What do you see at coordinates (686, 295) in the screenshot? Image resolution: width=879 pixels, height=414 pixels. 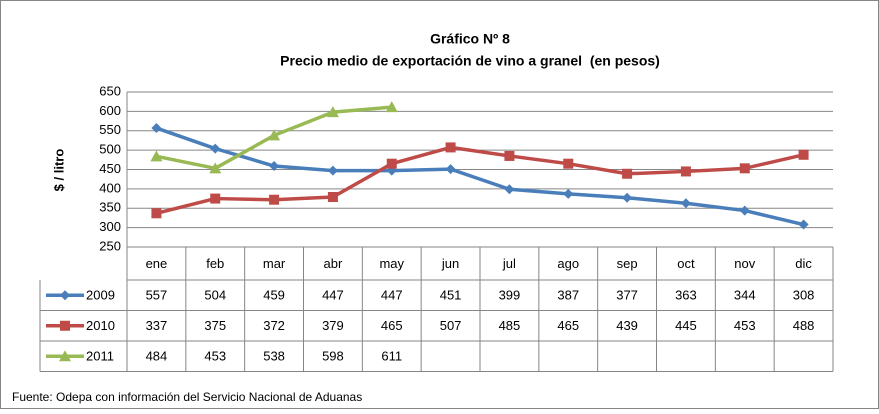 I see `table-value: 363` at bounding box center [686, 295].